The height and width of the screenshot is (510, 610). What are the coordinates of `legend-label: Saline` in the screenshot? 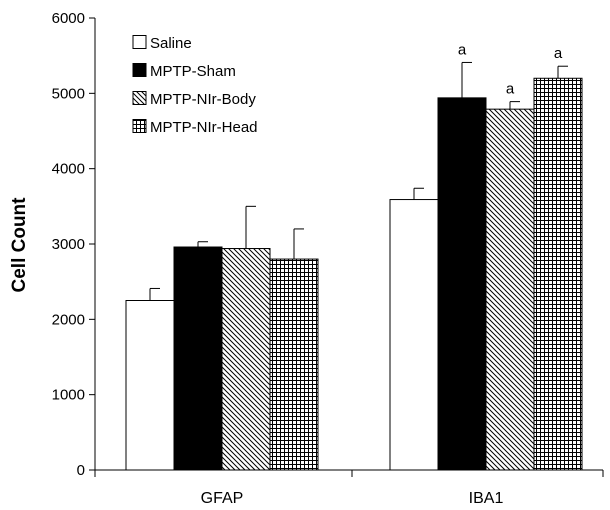 It's located at (171, 43).